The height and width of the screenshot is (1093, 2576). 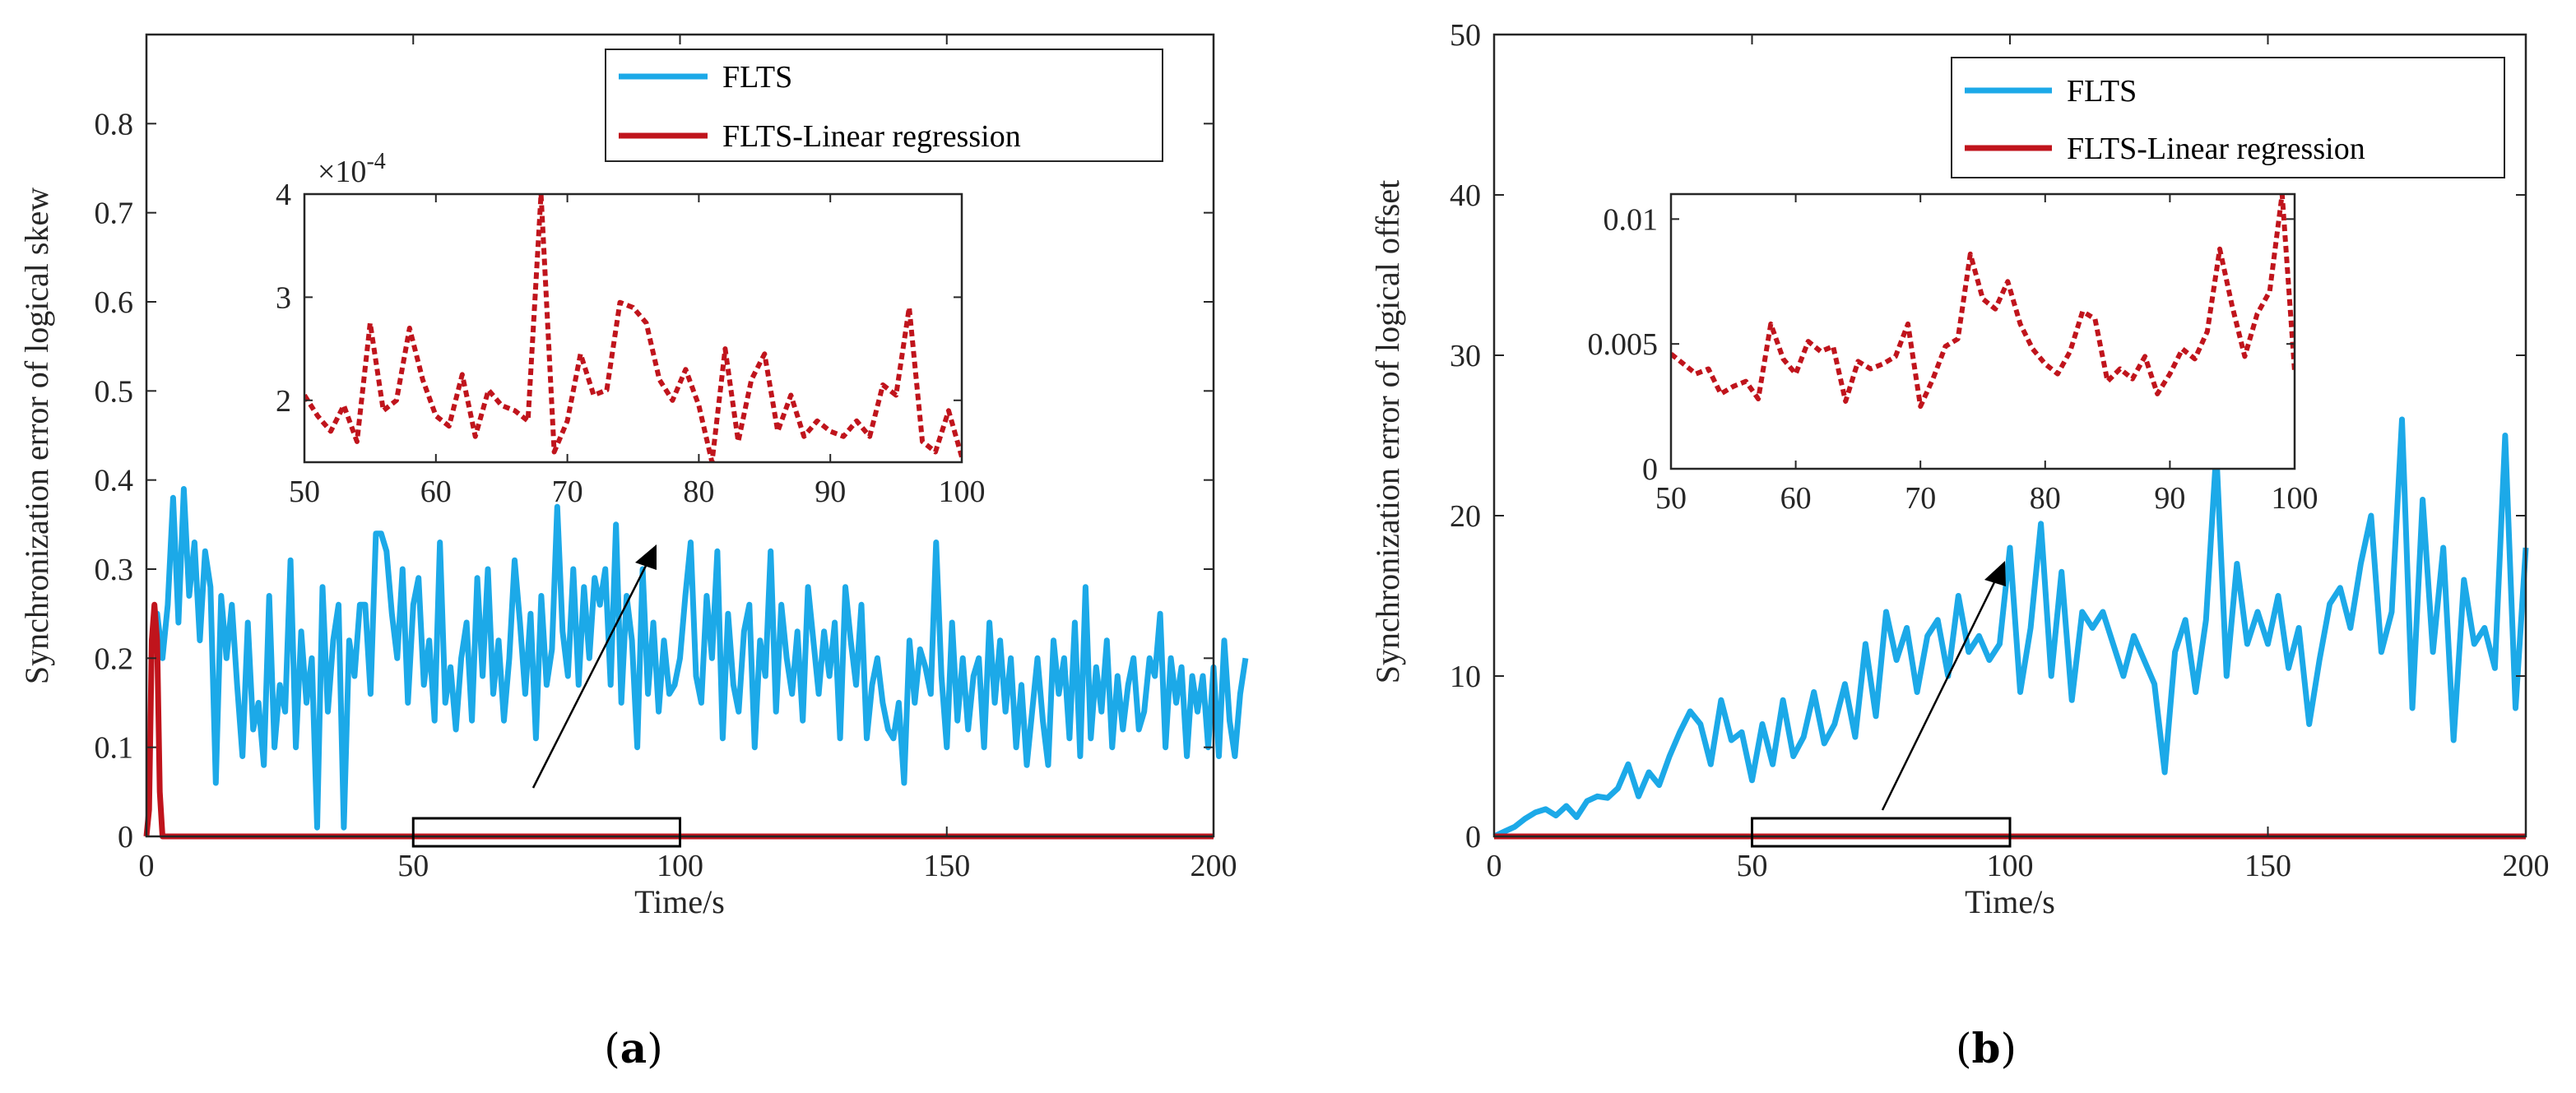 I want to click on panel-b-legend-label-flts: FLTS, so click(x=2102, y=91).